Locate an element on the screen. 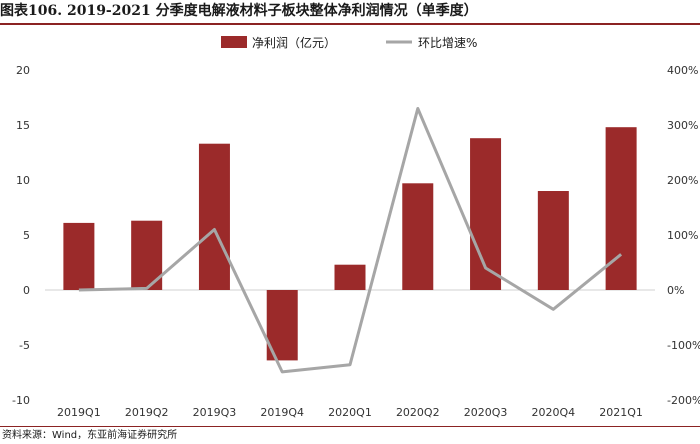 The height and width of the screenshot is (444, 700). right-tick-label: 100% is located at coordinates (682, 235).